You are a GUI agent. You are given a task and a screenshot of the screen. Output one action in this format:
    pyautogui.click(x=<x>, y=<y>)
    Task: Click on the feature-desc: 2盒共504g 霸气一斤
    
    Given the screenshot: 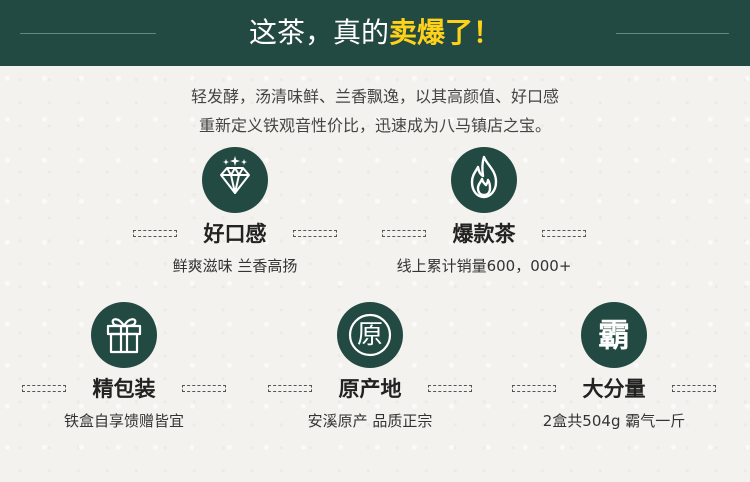 What is the action you would take?
    pyautogui.click(x=614, y=421)
    